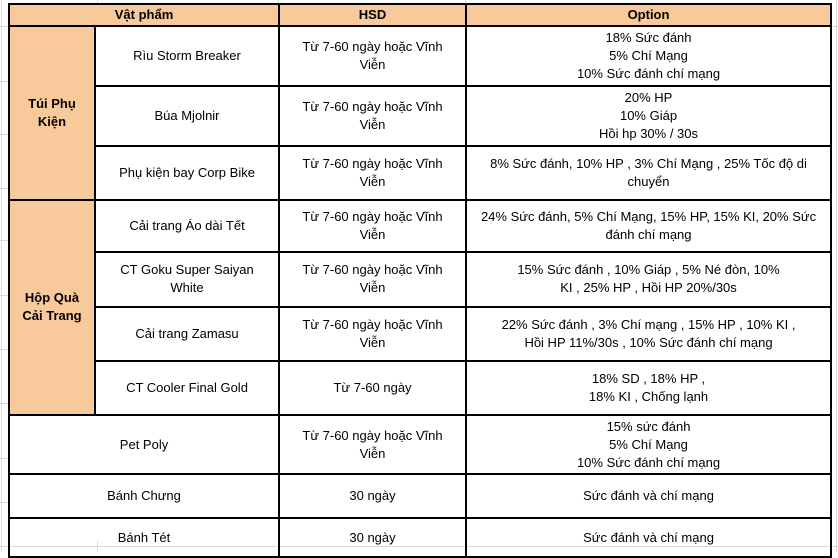 Image resolution: width=838 pixels, height=558 pixels. Describe the element at coordinates (187, 225) in the screenshot. I see `item-cell: Cải trang Áo dài Tết` at that location.